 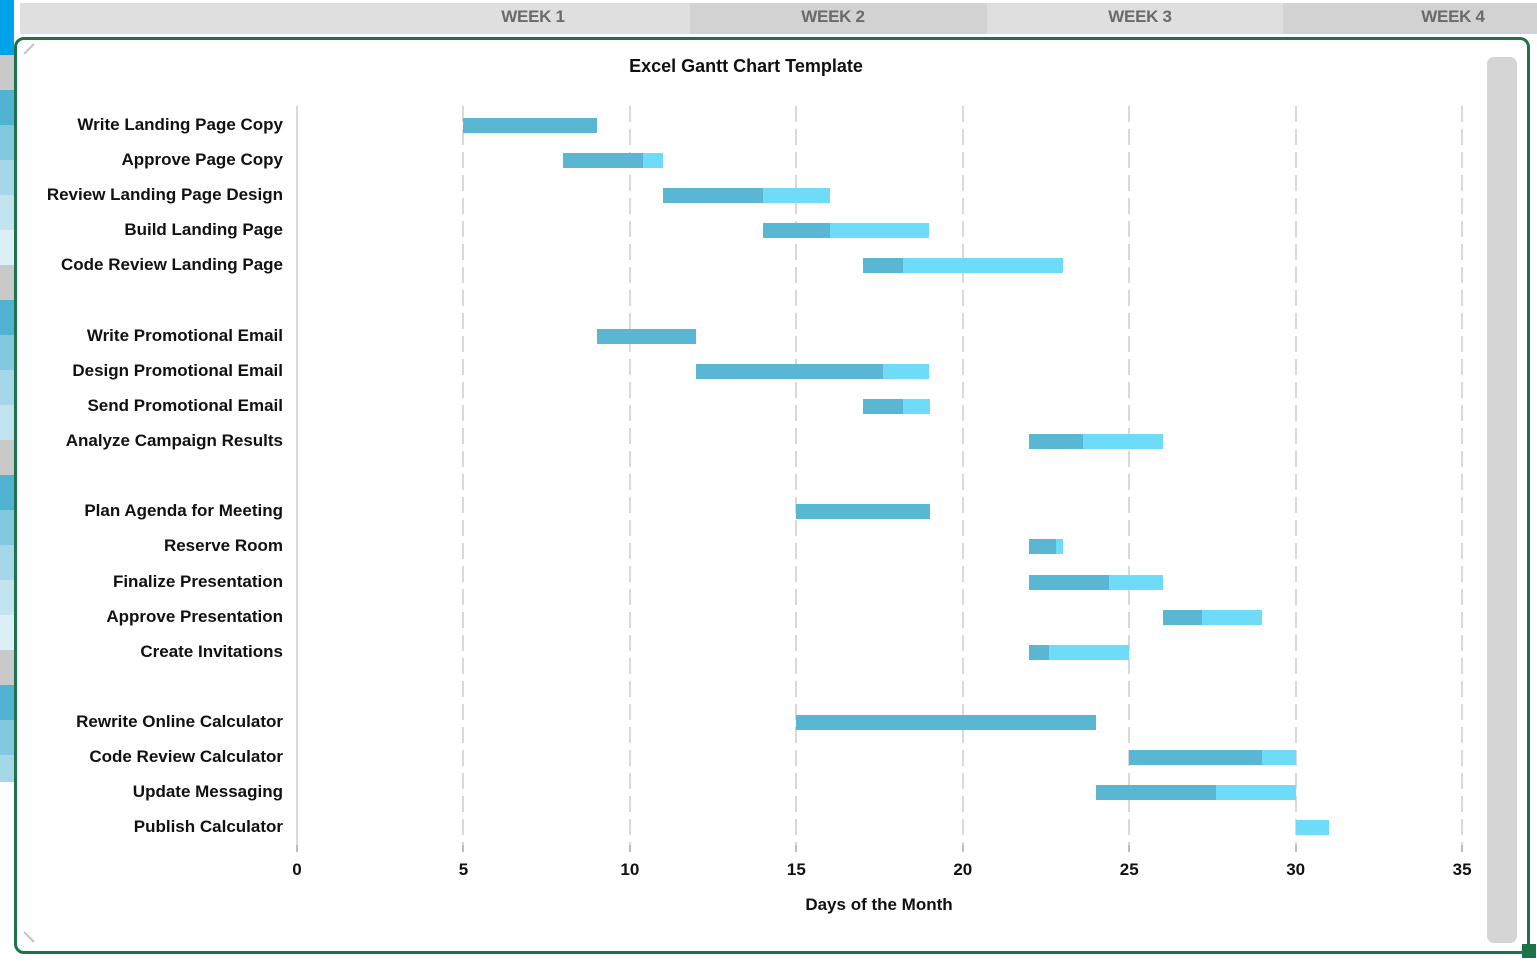 I want to click on task-label: Analyze Campaign Results, so click(x=174, y=441).